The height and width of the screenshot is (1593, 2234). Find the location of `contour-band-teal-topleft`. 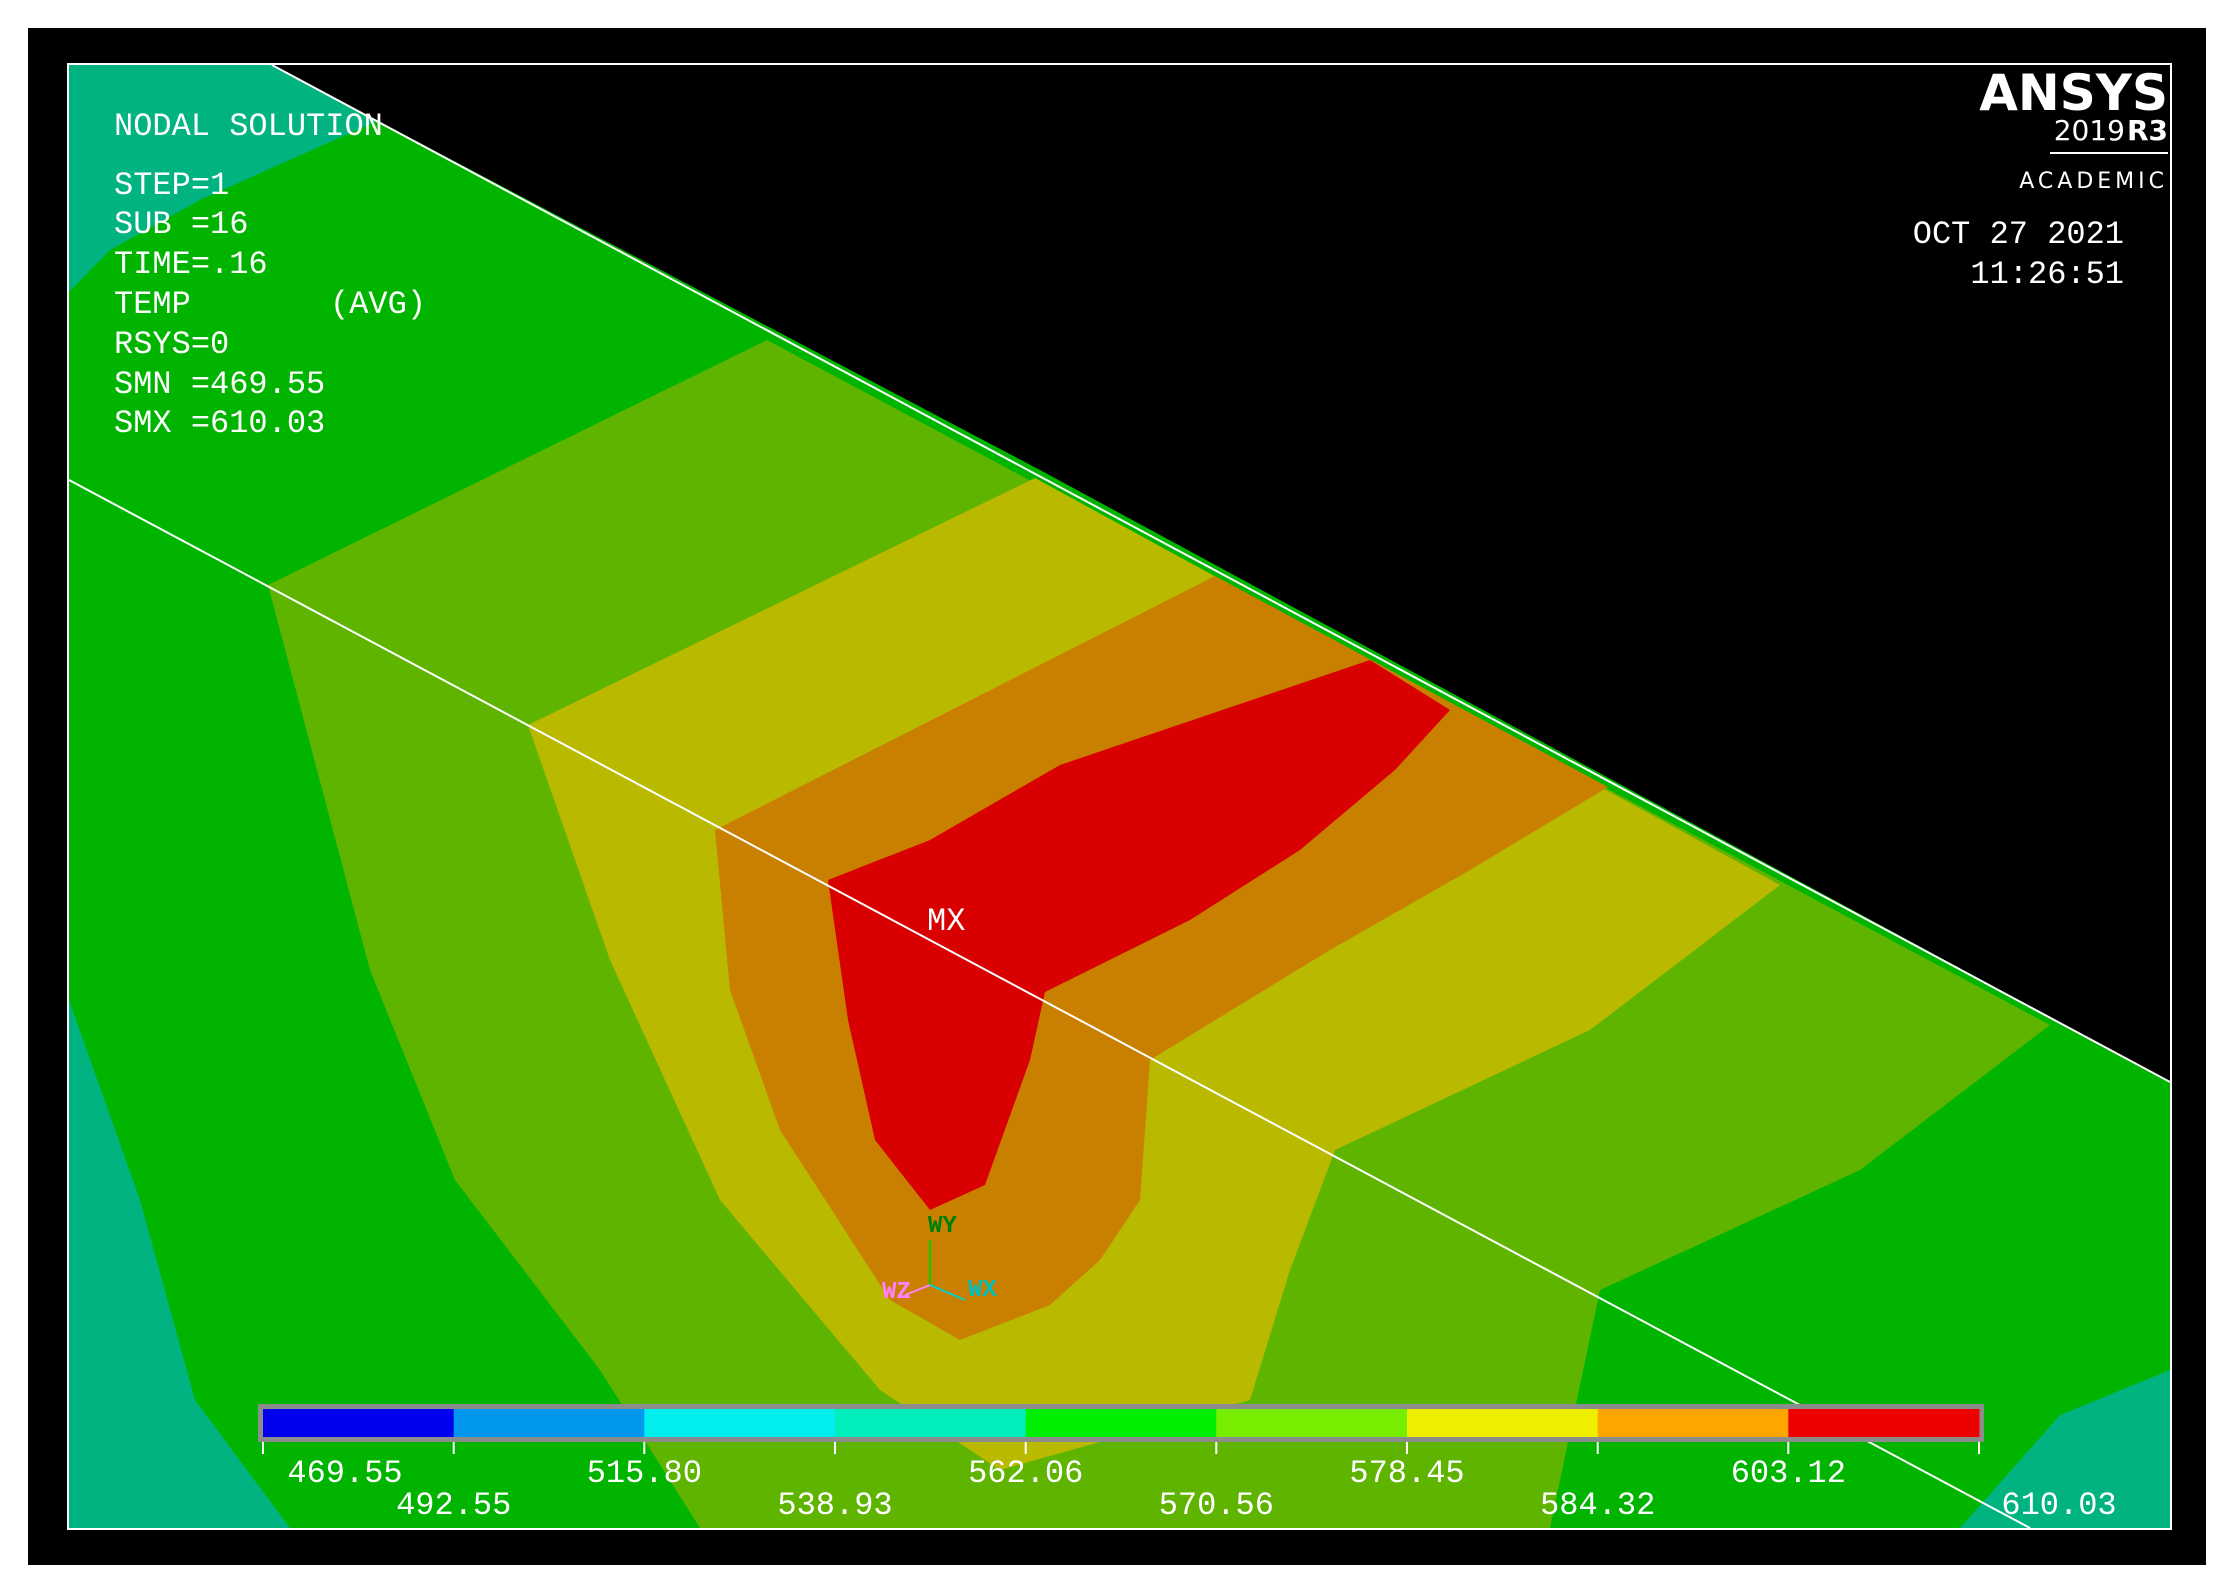

contour-band-teal-topleft is located at coordinates (222, 178).